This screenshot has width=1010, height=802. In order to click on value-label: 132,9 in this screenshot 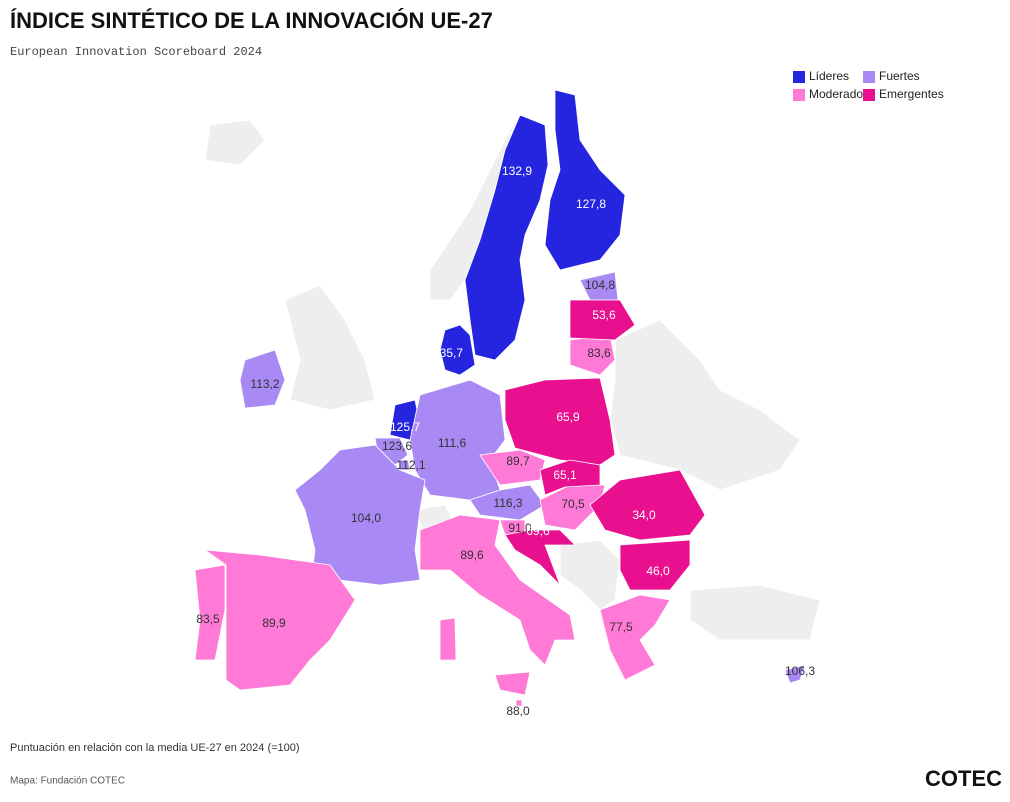, I will do `click(517, 171)`.